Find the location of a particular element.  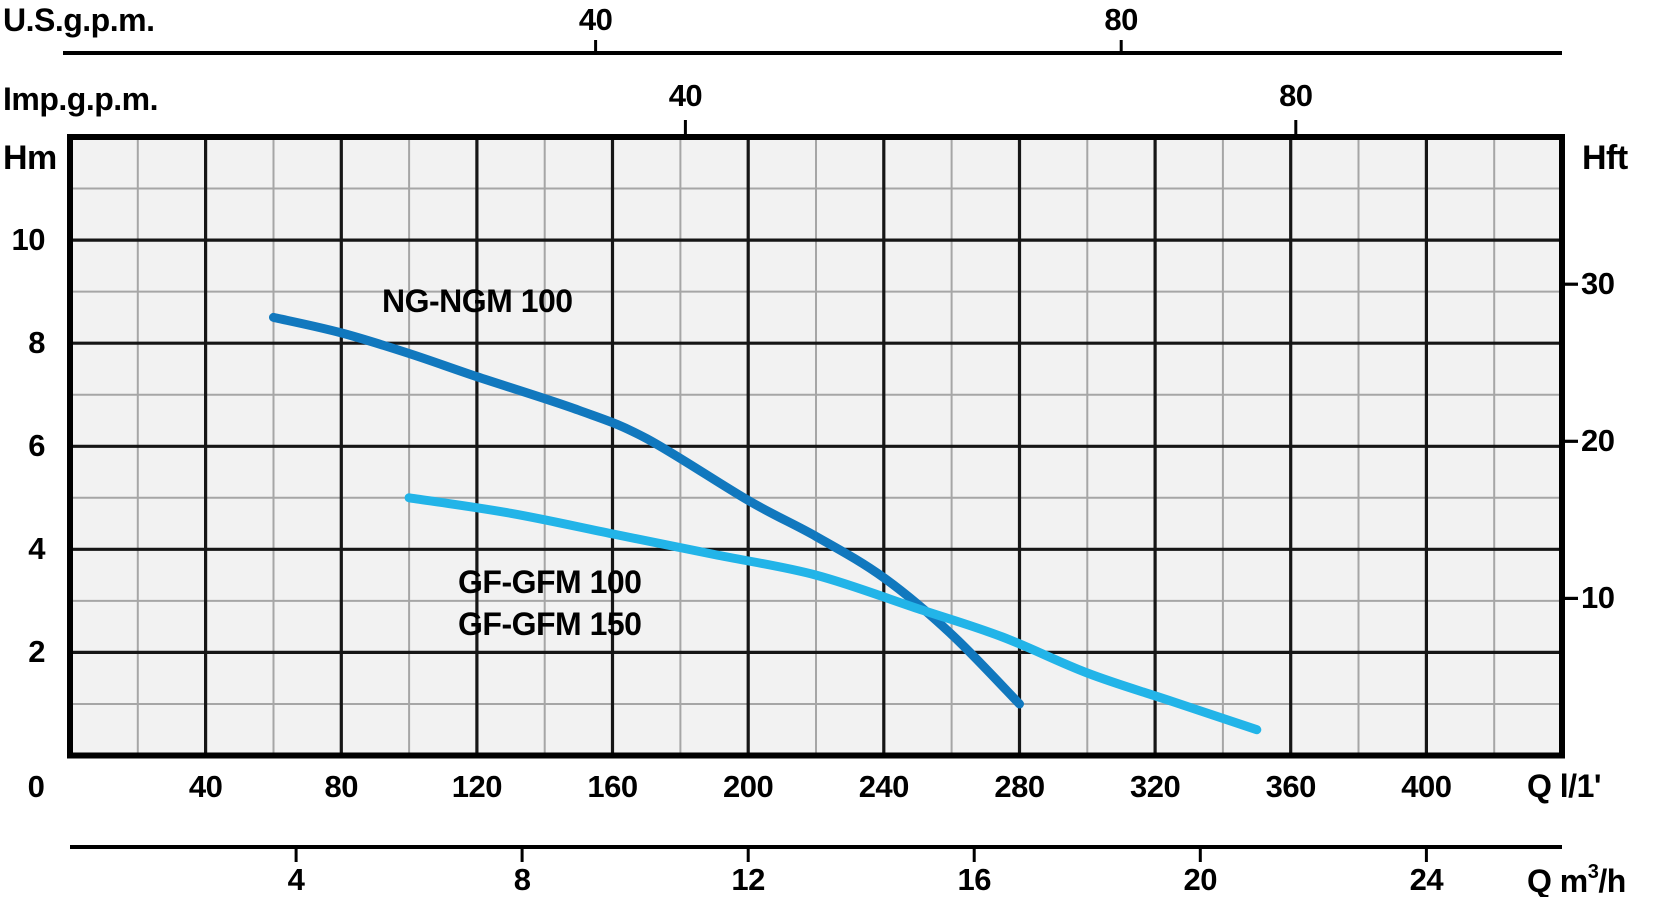

m3h-tick-label: 12 is located at coordinates (748, 879).